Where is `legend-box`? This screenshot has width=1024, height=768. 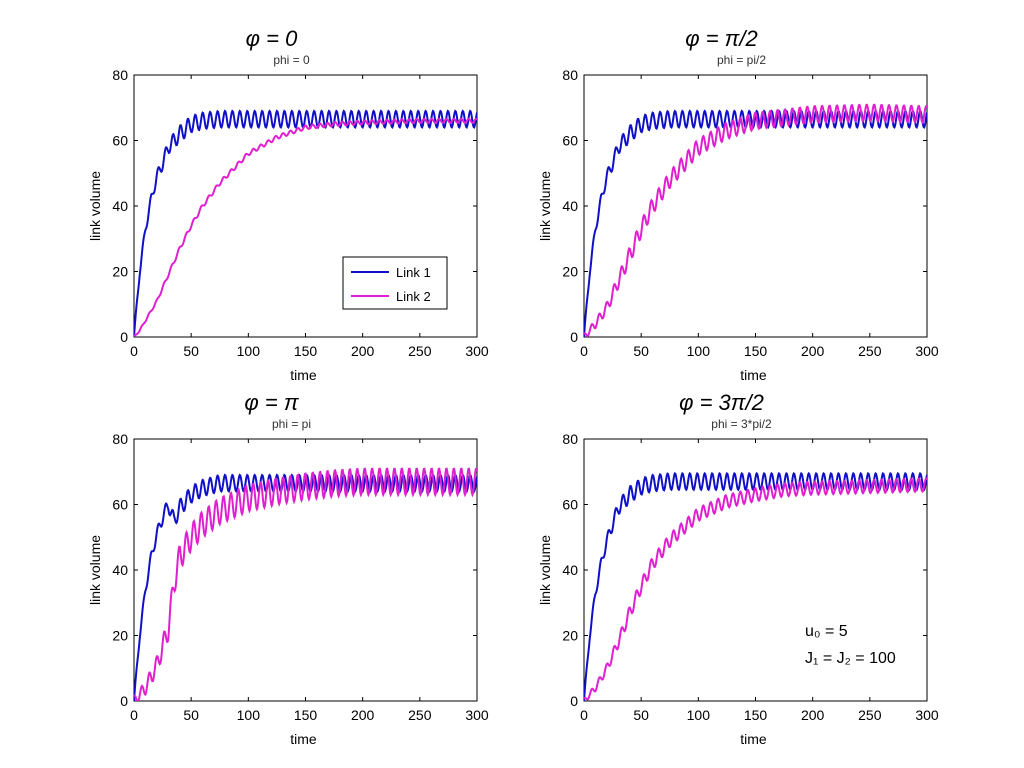 legend-box is located at coordinates (395, 283).